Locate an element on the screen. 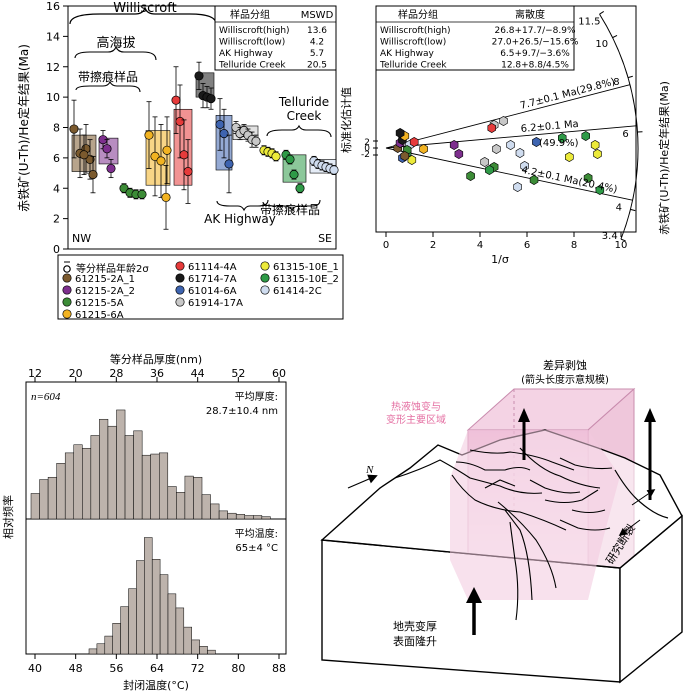  legend-item-61215-2A_1: 61215-2A_1 is located at coordinates (98, 279).